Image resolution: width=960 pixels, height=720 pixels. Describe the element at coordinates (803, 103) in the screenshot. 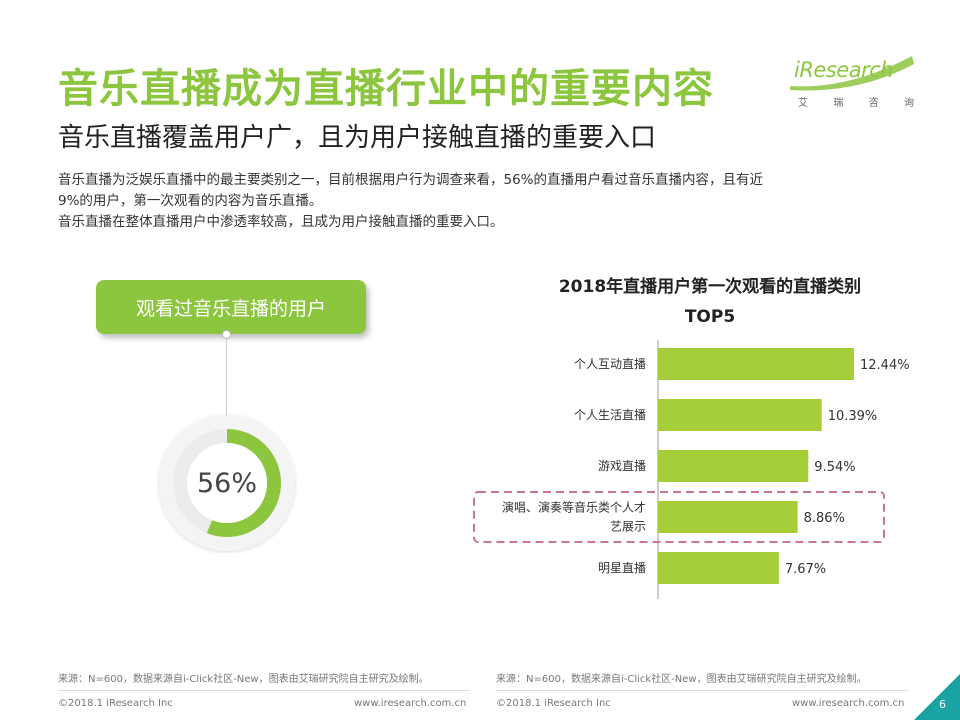

I see `logo-char: 艾` at that location.